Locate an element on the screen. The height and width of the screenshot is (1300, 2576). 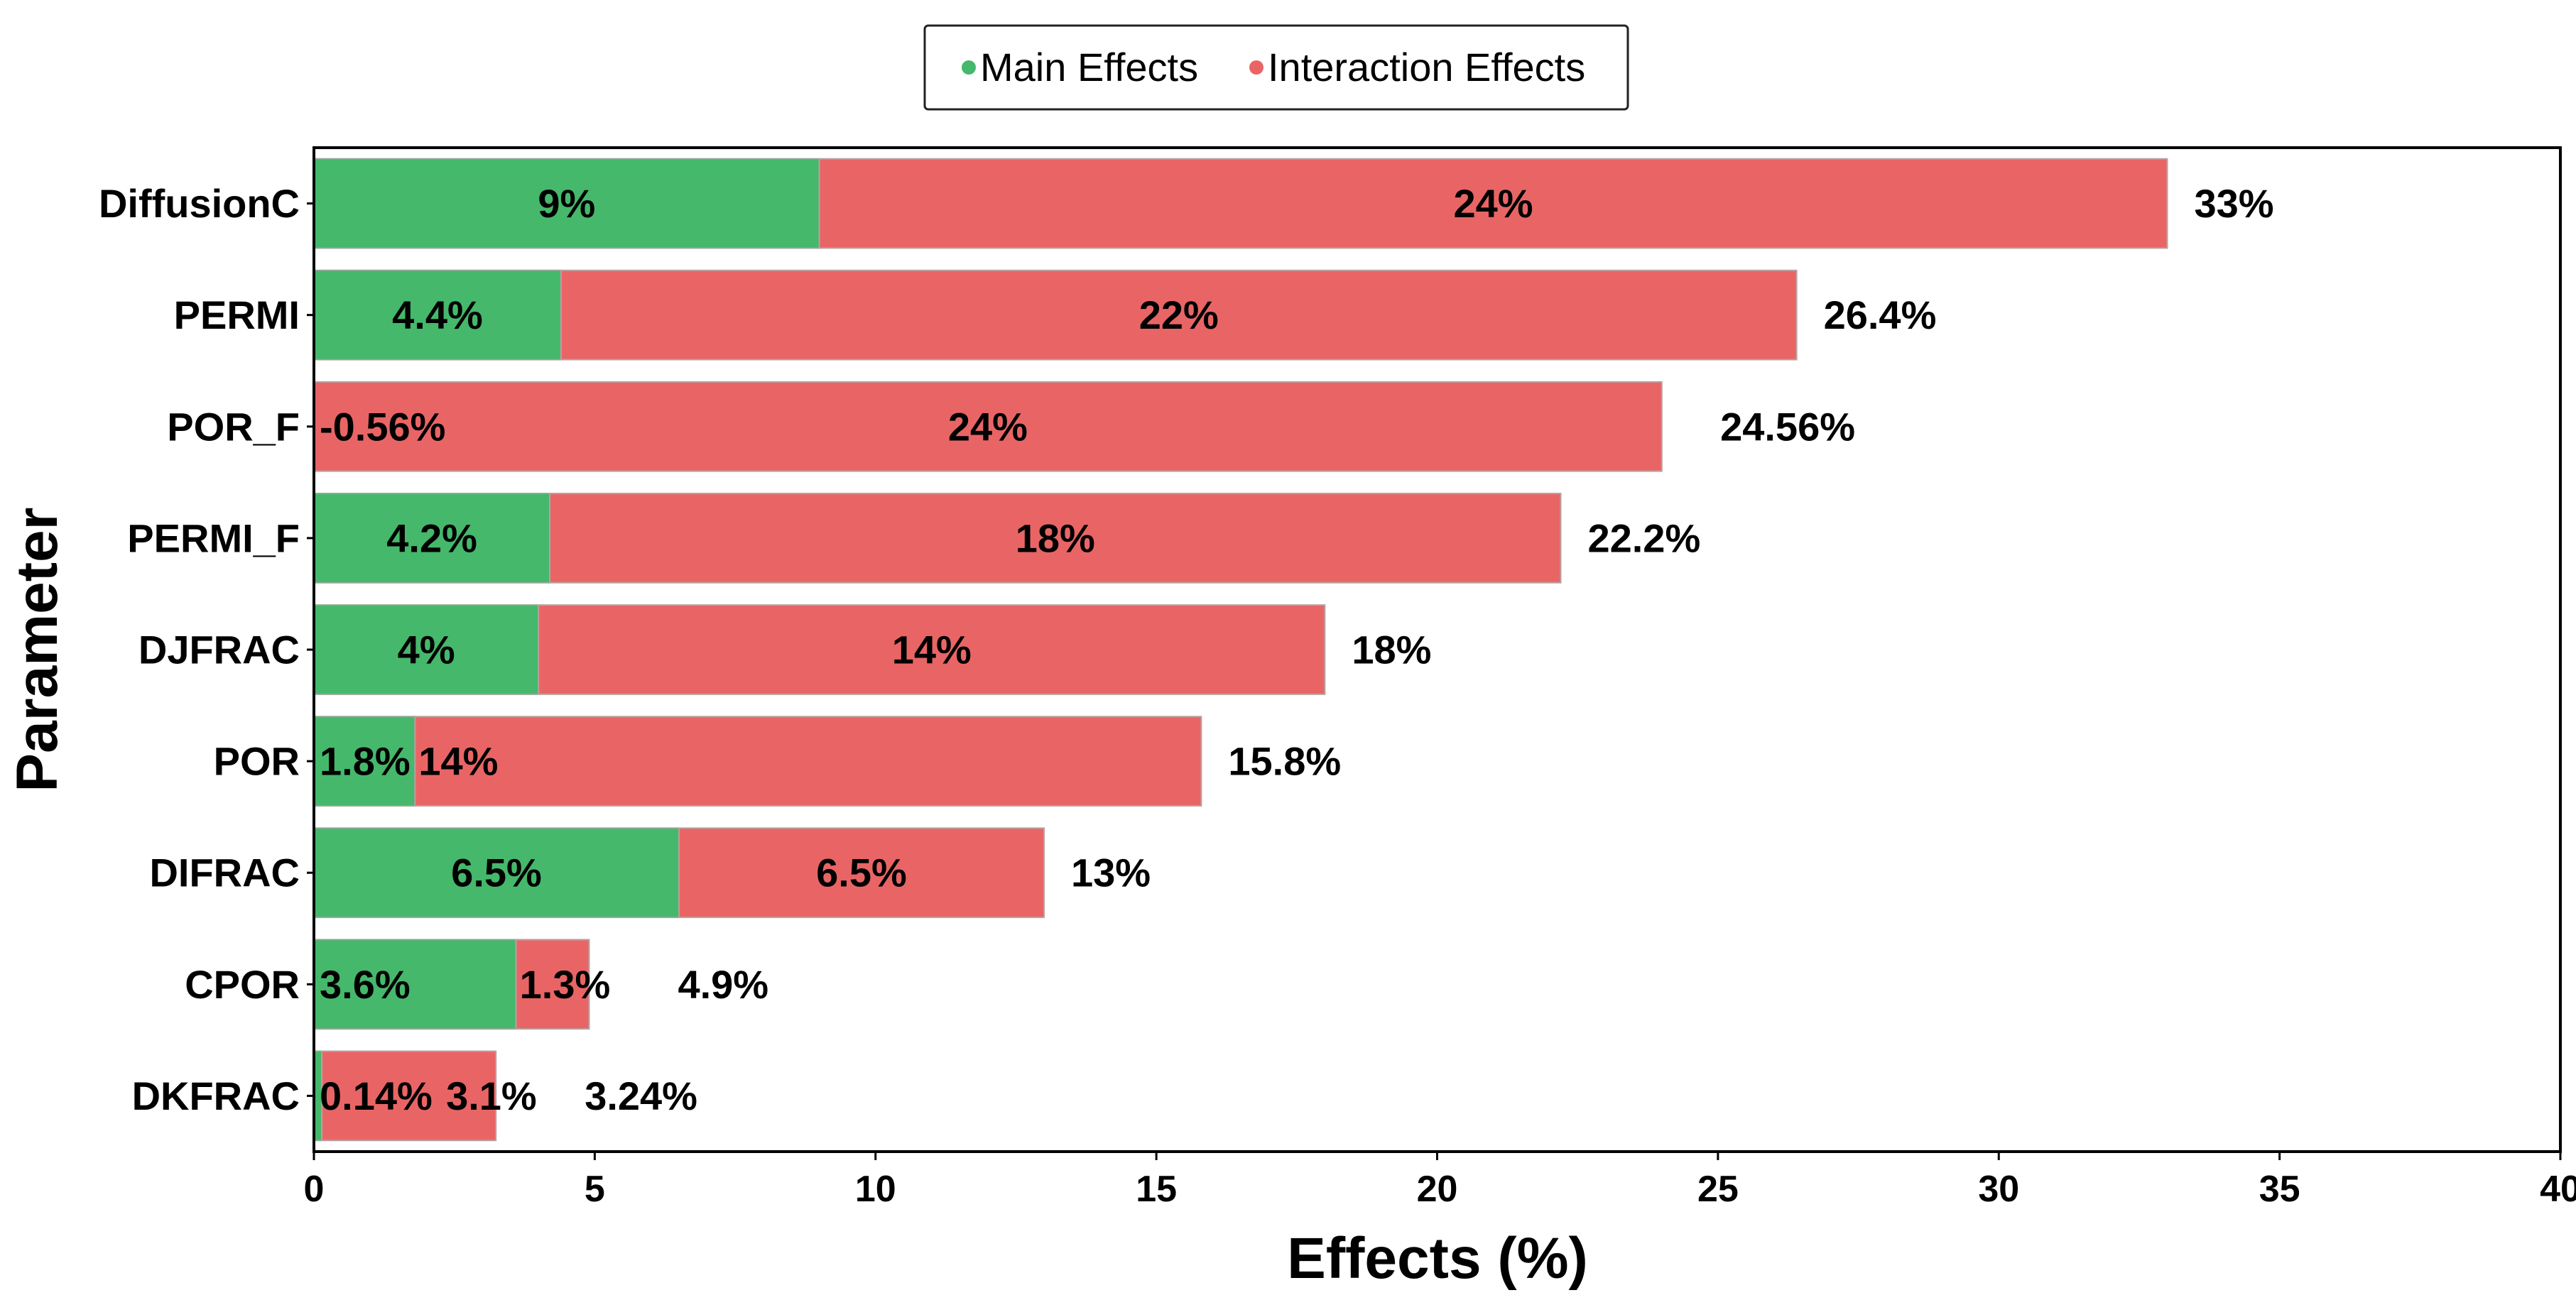
segment-label-main-effects-por-f: -0.56% is located at coordinates (382, 426).